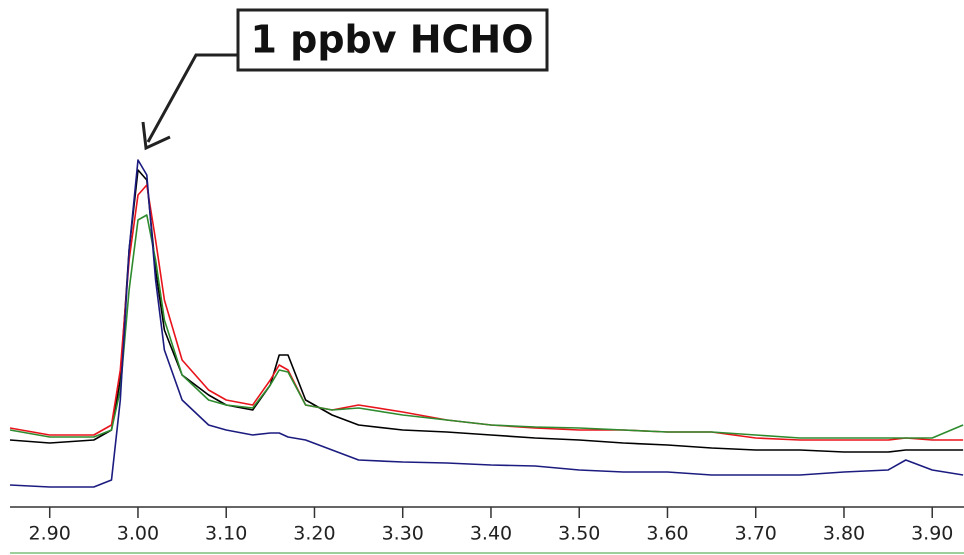 Image resolution: width=964 pixels, height=555 pixels. What do you see at coordinates (314, 534) in the screenshot?
I see `x-tick-label: 3.20` at bounding box center [314, 534].